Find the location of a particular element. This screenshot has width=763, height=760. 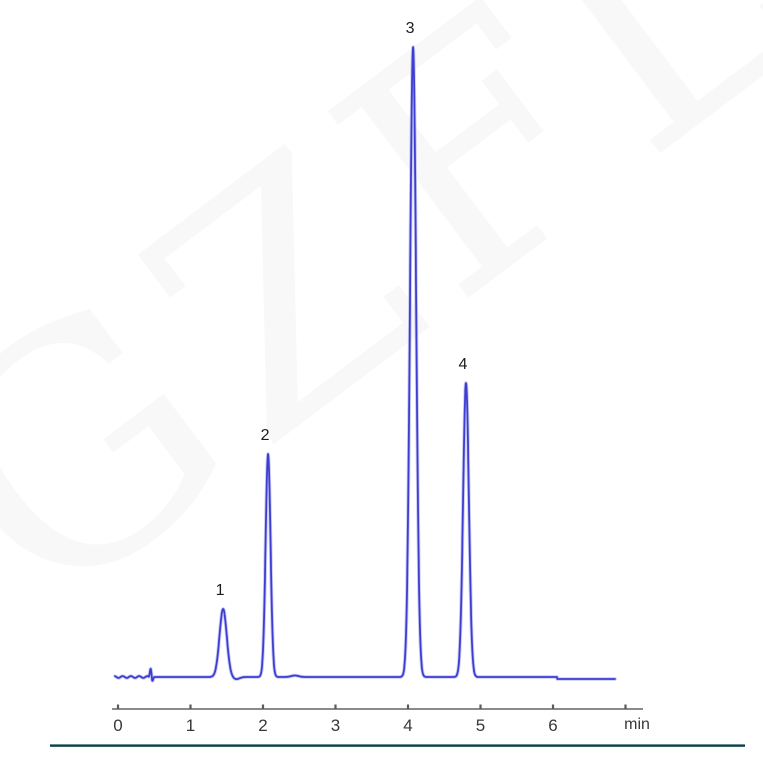

x-tick-label: 3 is located at coordinates (335, 725).